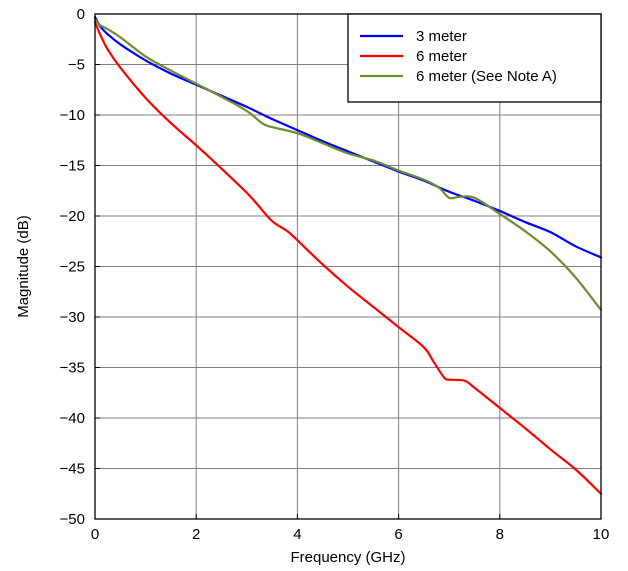 The image size is (628, 571). Describe the element at coordinates (72, 469) in the screenshot. I see `y-tick-label: −45` at that location.